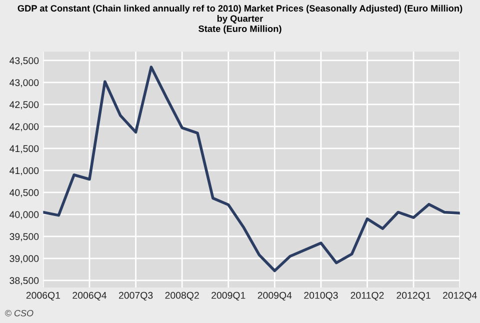 This screenshot has height=323, width=480. What do you see at coordinates (460, 296) in the screenshot?
I see `x-tick-label: 2012Q4` at bounding box center [460, 296].